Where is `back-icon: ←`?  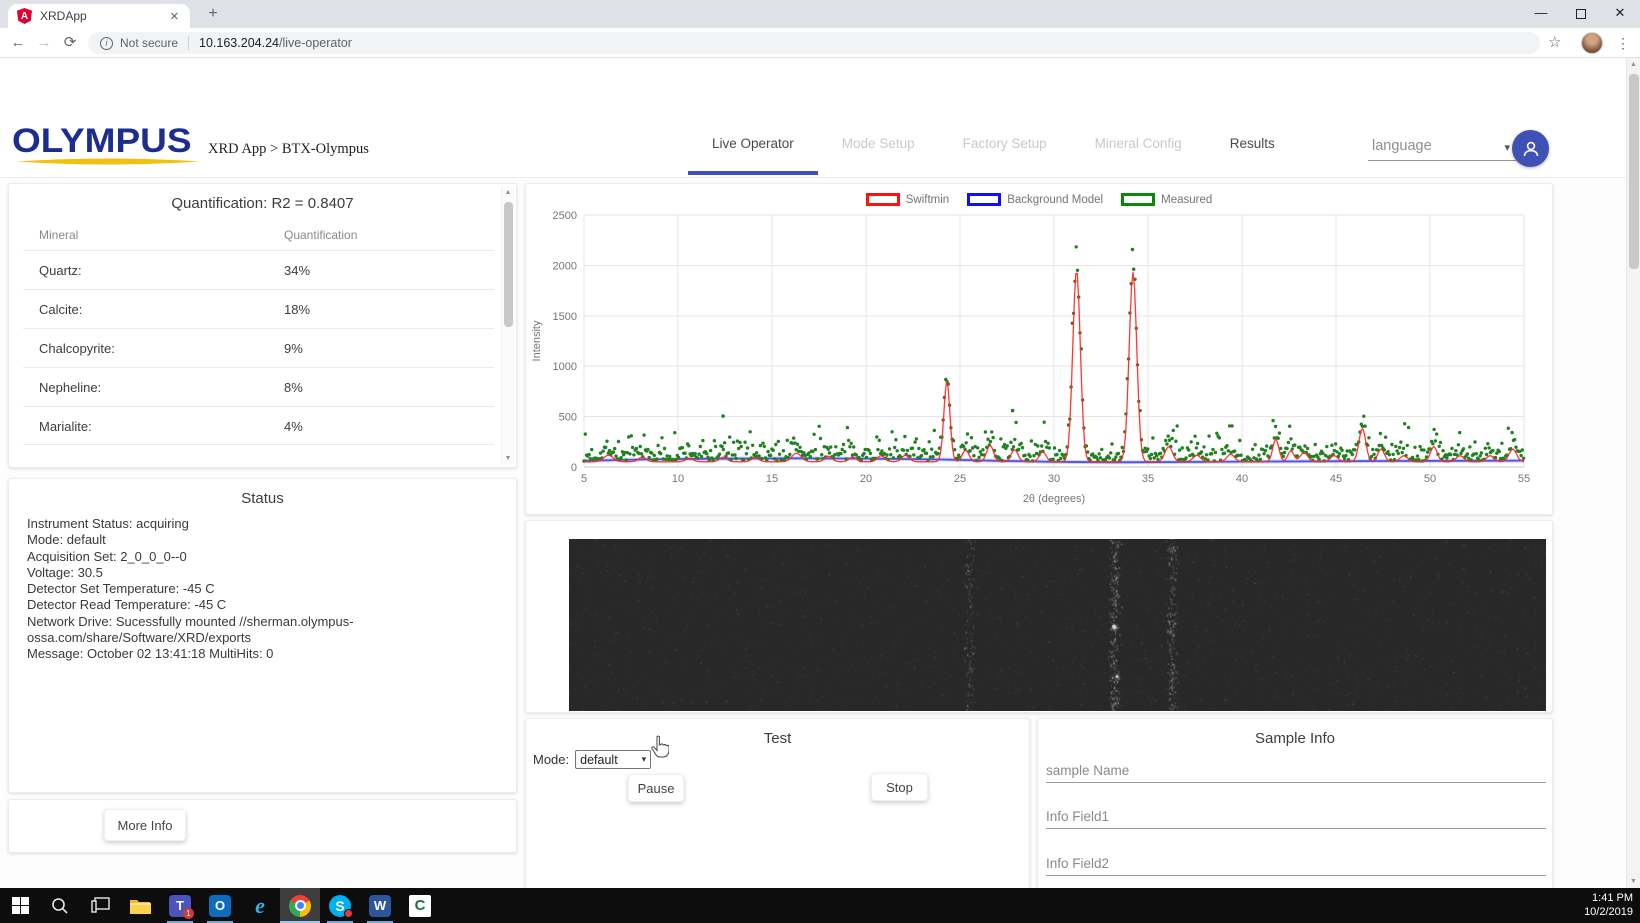 back-icon: ← is located at coordinates (18, 42).